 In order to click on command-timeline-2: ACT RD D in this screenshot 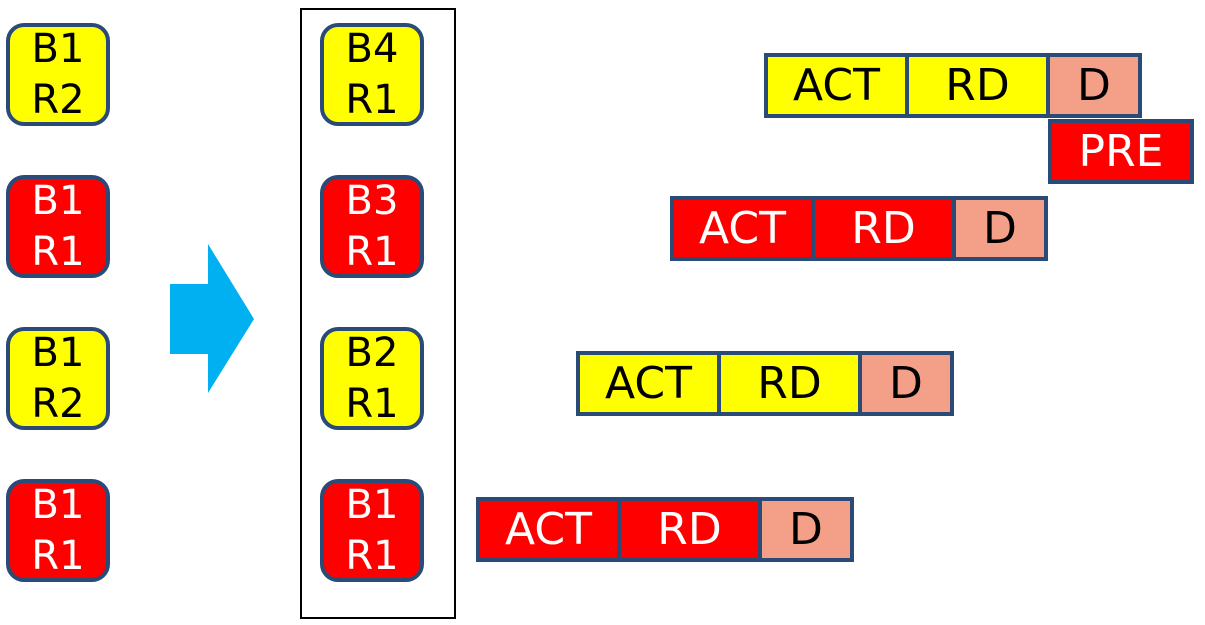, I will do `click(859, 228)`.